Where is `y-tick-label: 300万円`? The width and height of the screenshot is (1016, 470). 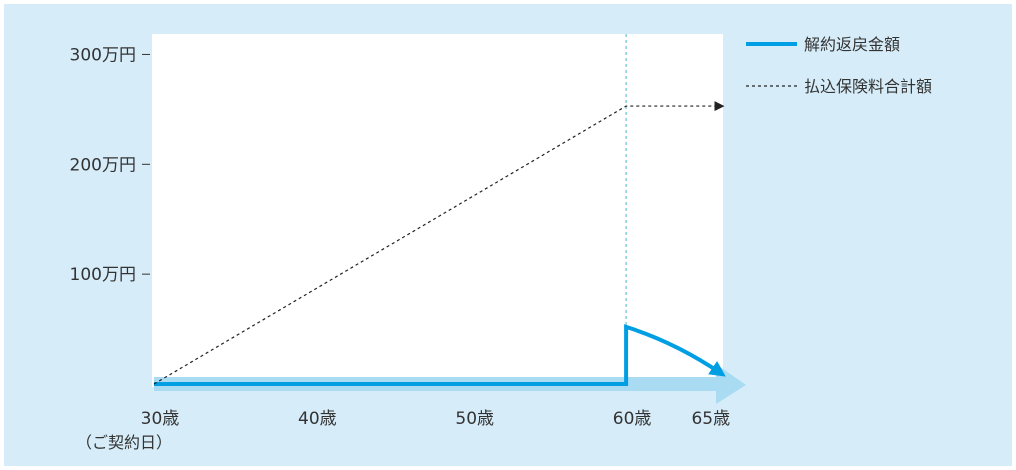 y-tick-label: 300万円 is located at coordinates (103, 55).